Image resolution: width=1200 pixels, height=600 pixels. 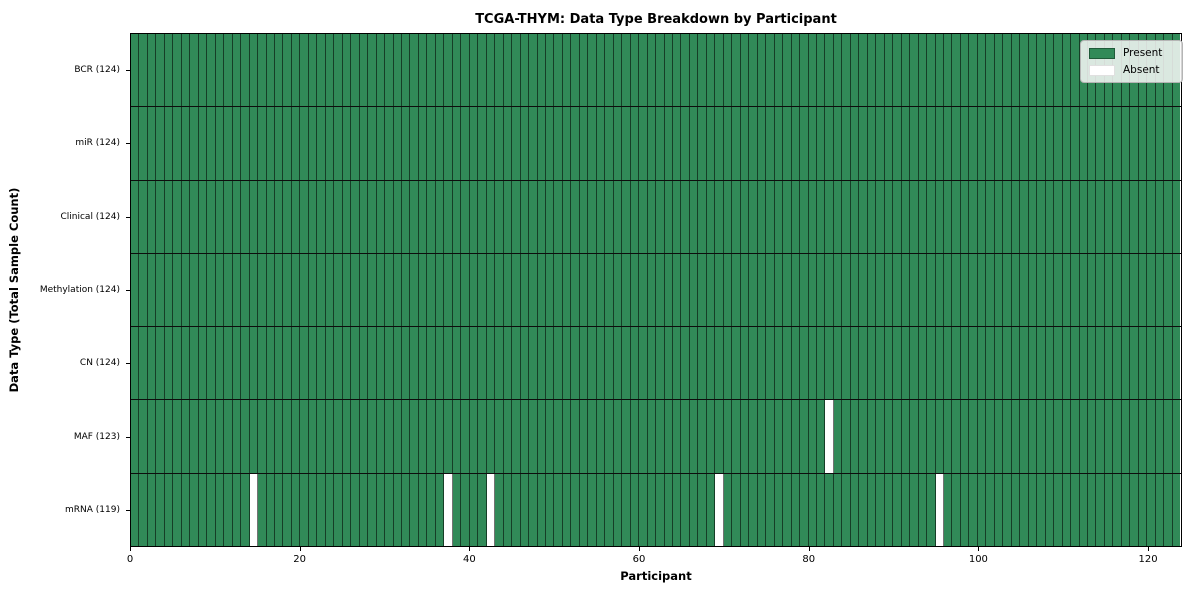 What do you see at coordinates (1148, 559) in the screenshot?
I see `x-tick-label: 120` at bounding box center [1148, 559].